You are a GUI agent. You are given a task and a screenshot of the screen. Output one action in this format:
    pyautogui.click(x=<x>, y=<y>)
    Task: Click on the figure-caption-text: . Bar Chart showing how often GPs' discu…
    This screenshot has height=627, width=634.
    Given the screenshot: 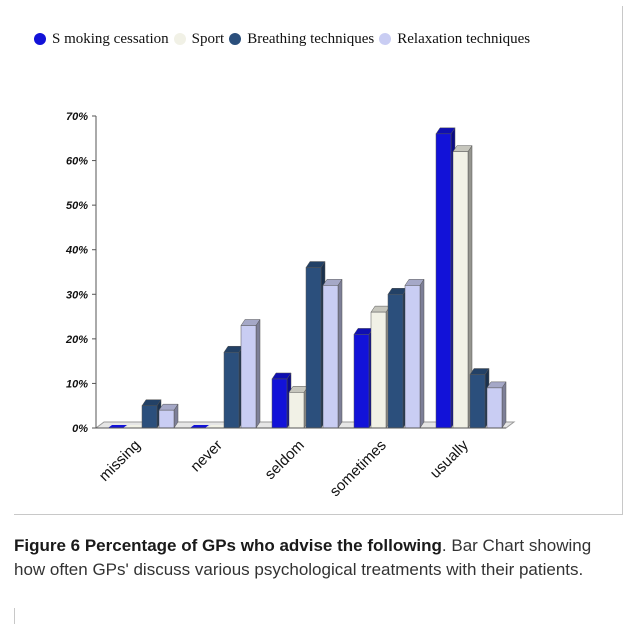 What is the action you would take?
    pyautogui.click(x=303, y=557)
    